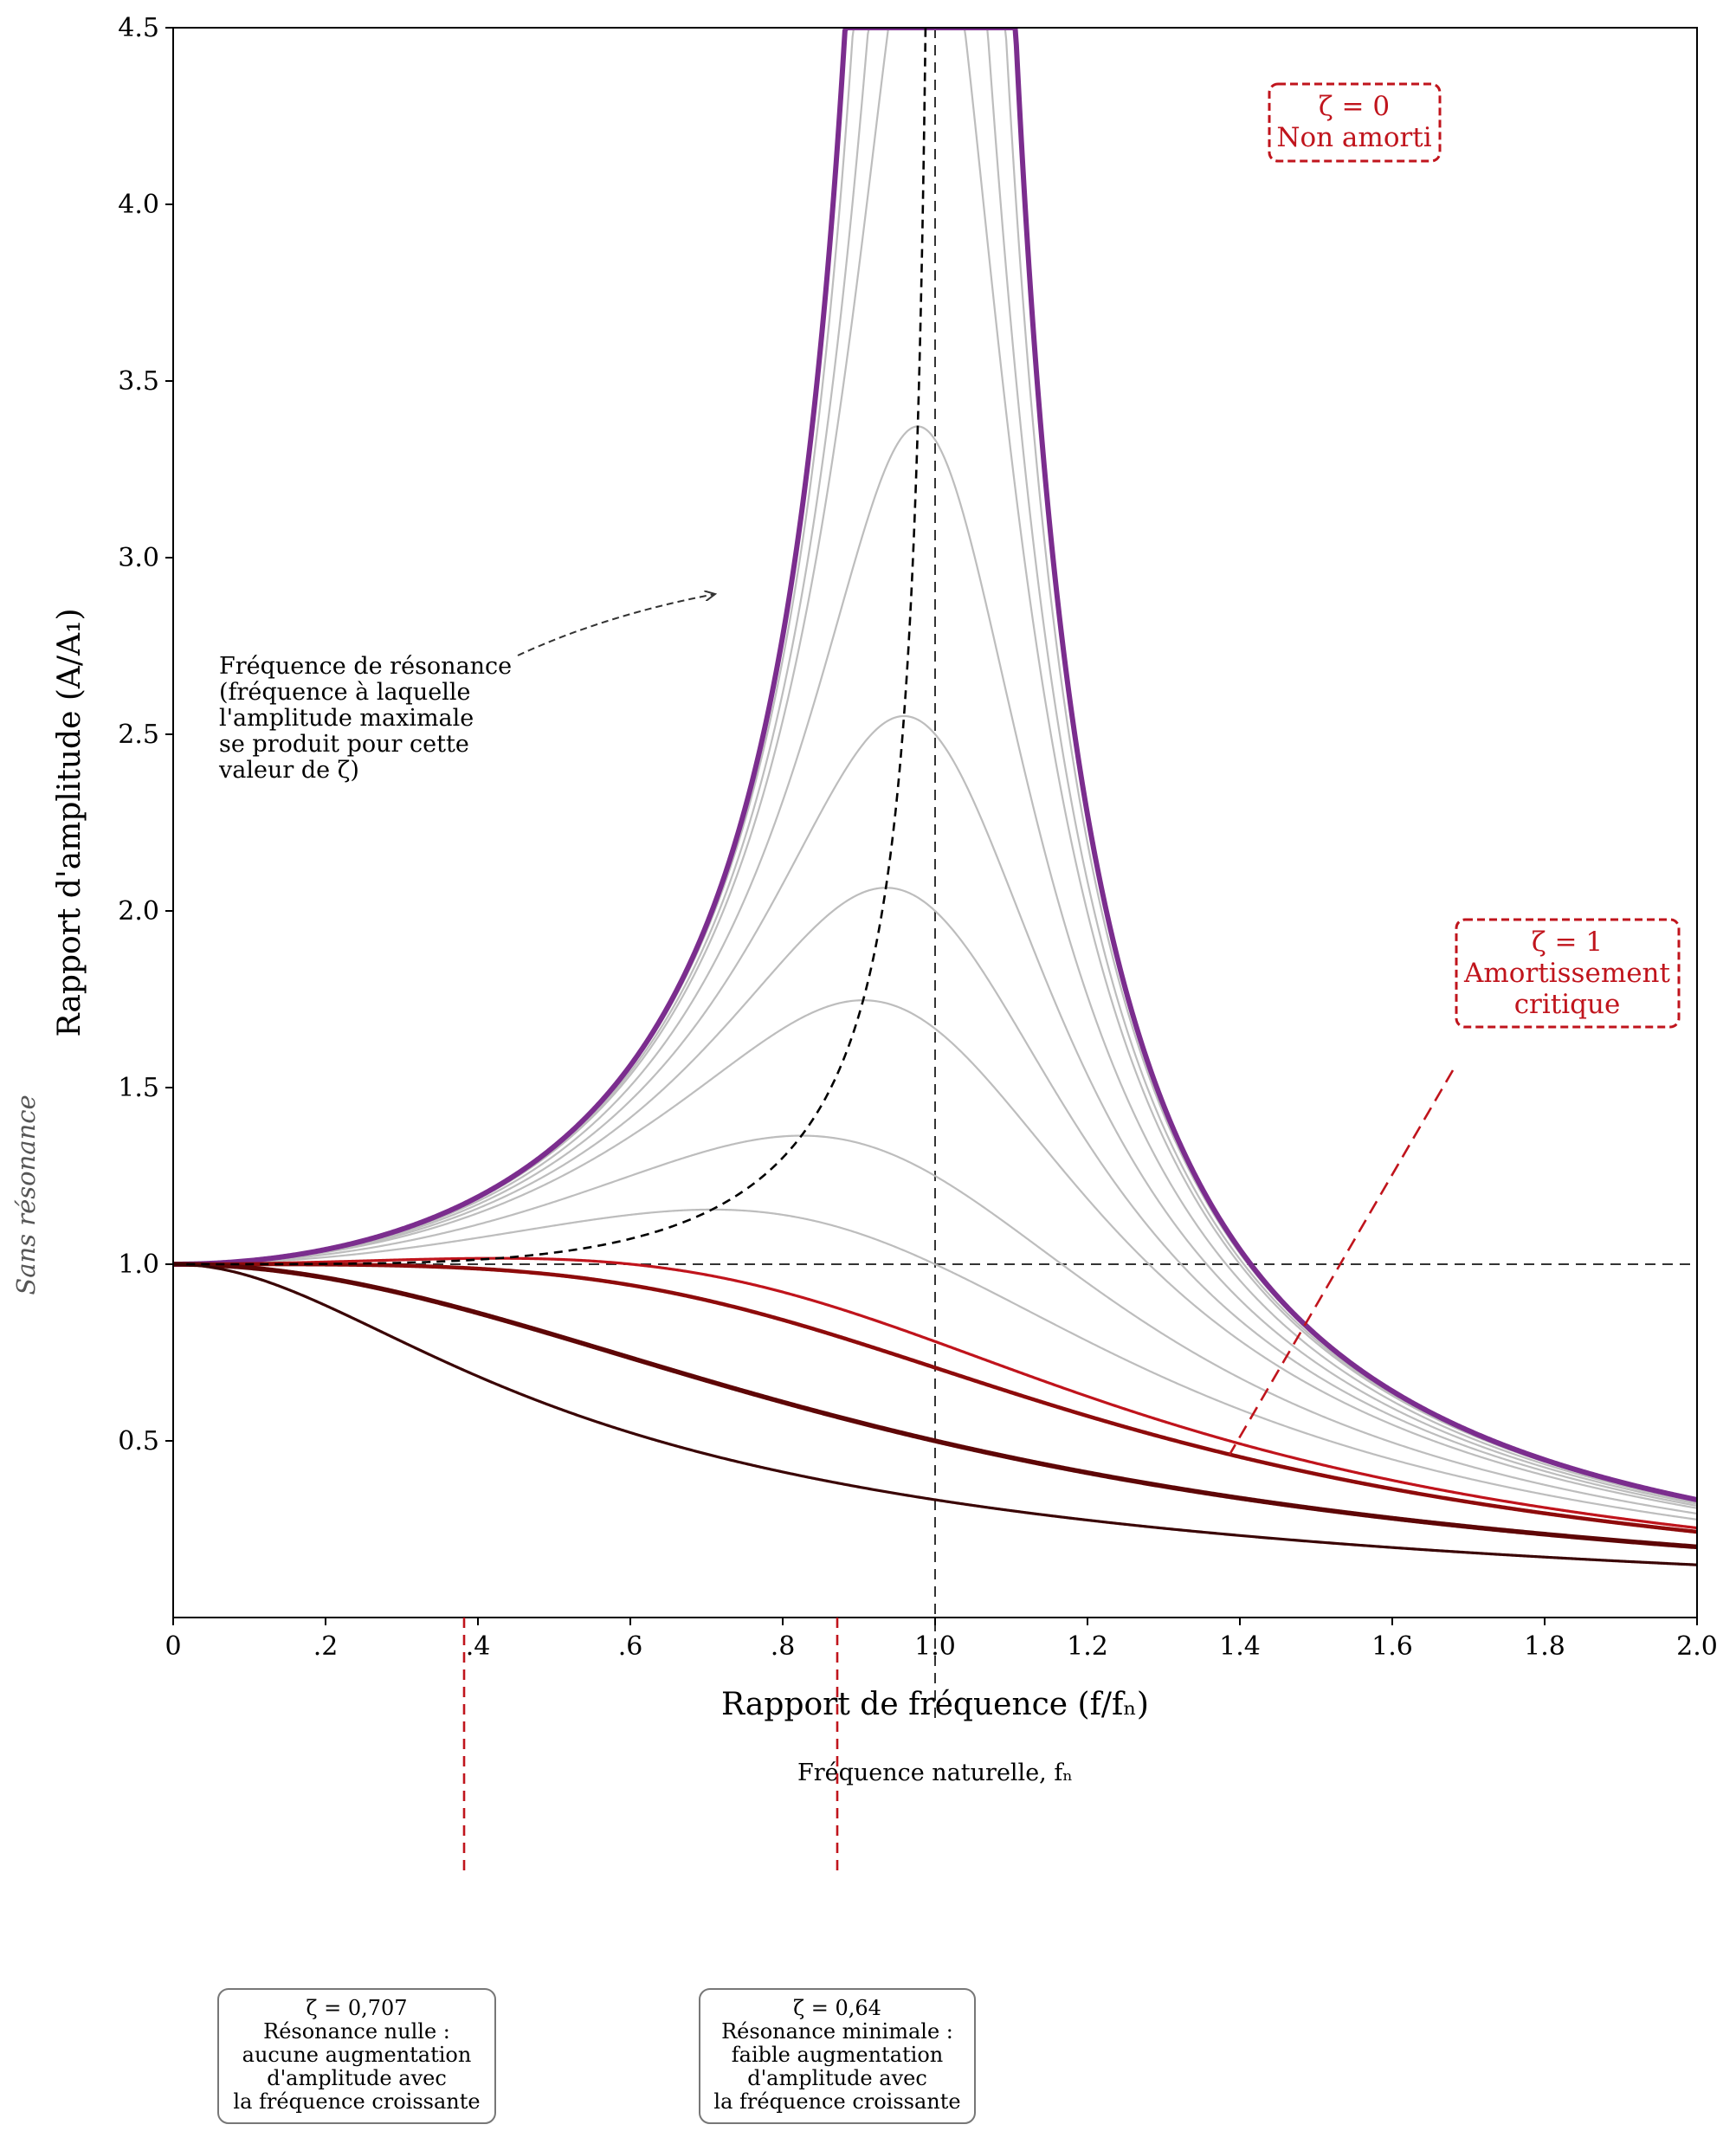 This screenshot has height=2131, width=1736. I want to click on svg-text: Fréquence de résonance, so click(365, 666).